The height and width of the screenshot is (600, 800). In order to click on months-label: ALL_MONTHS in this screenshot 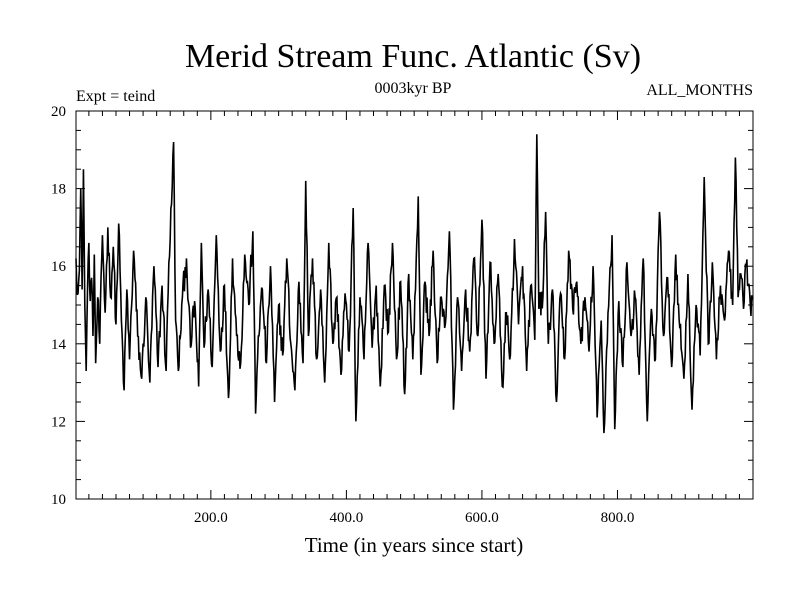, I will do `click(699, 90)`.